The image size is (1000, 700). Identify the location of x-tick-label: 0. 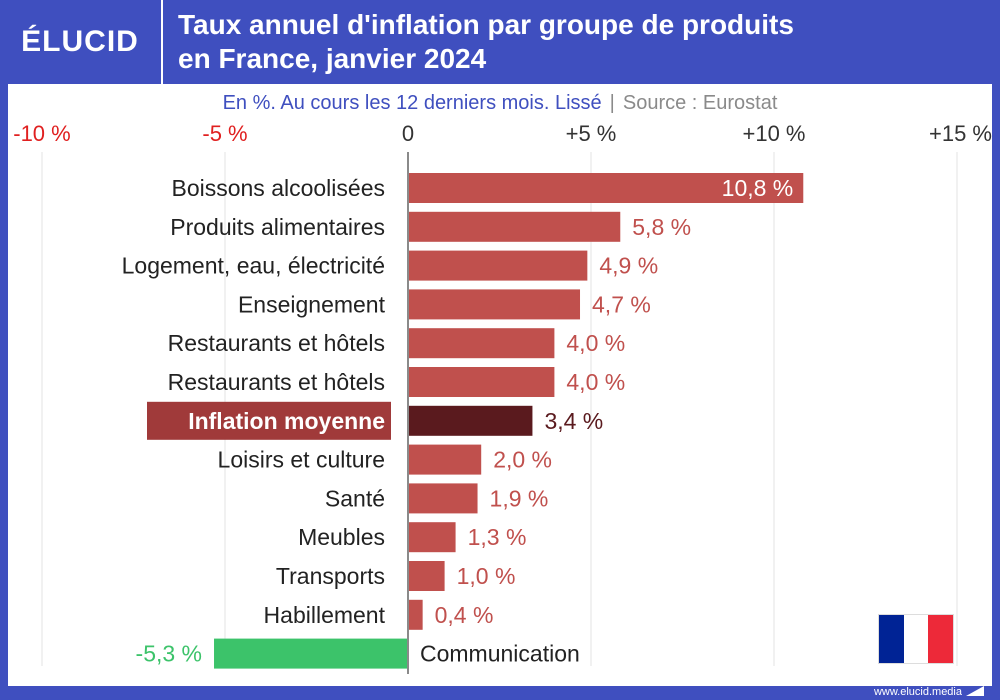
(408, 133).